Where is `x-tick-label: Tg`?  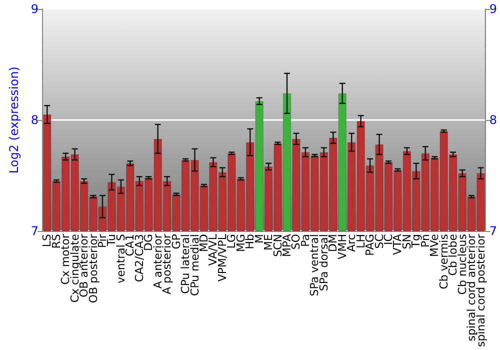
x-tick-label: Tg is located at coordinates (416, 241).